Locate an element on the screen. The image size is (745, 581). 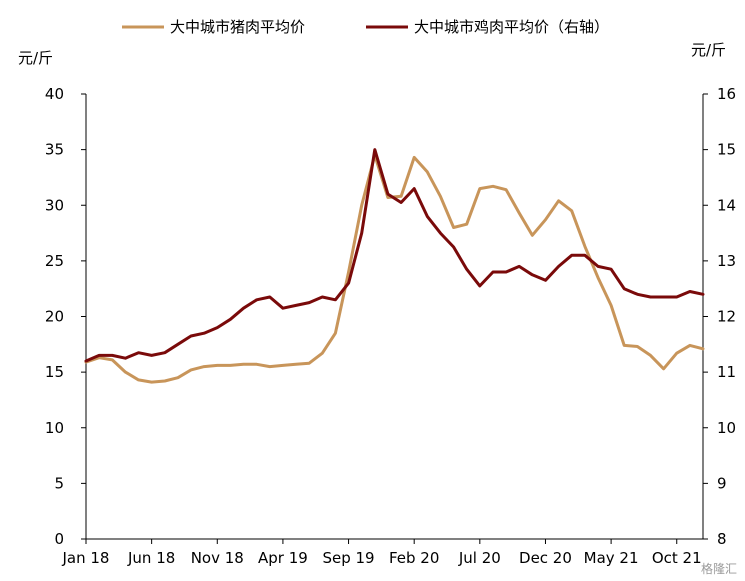
x-tick-label: Feb 20 is located at coordinates (414, 558).